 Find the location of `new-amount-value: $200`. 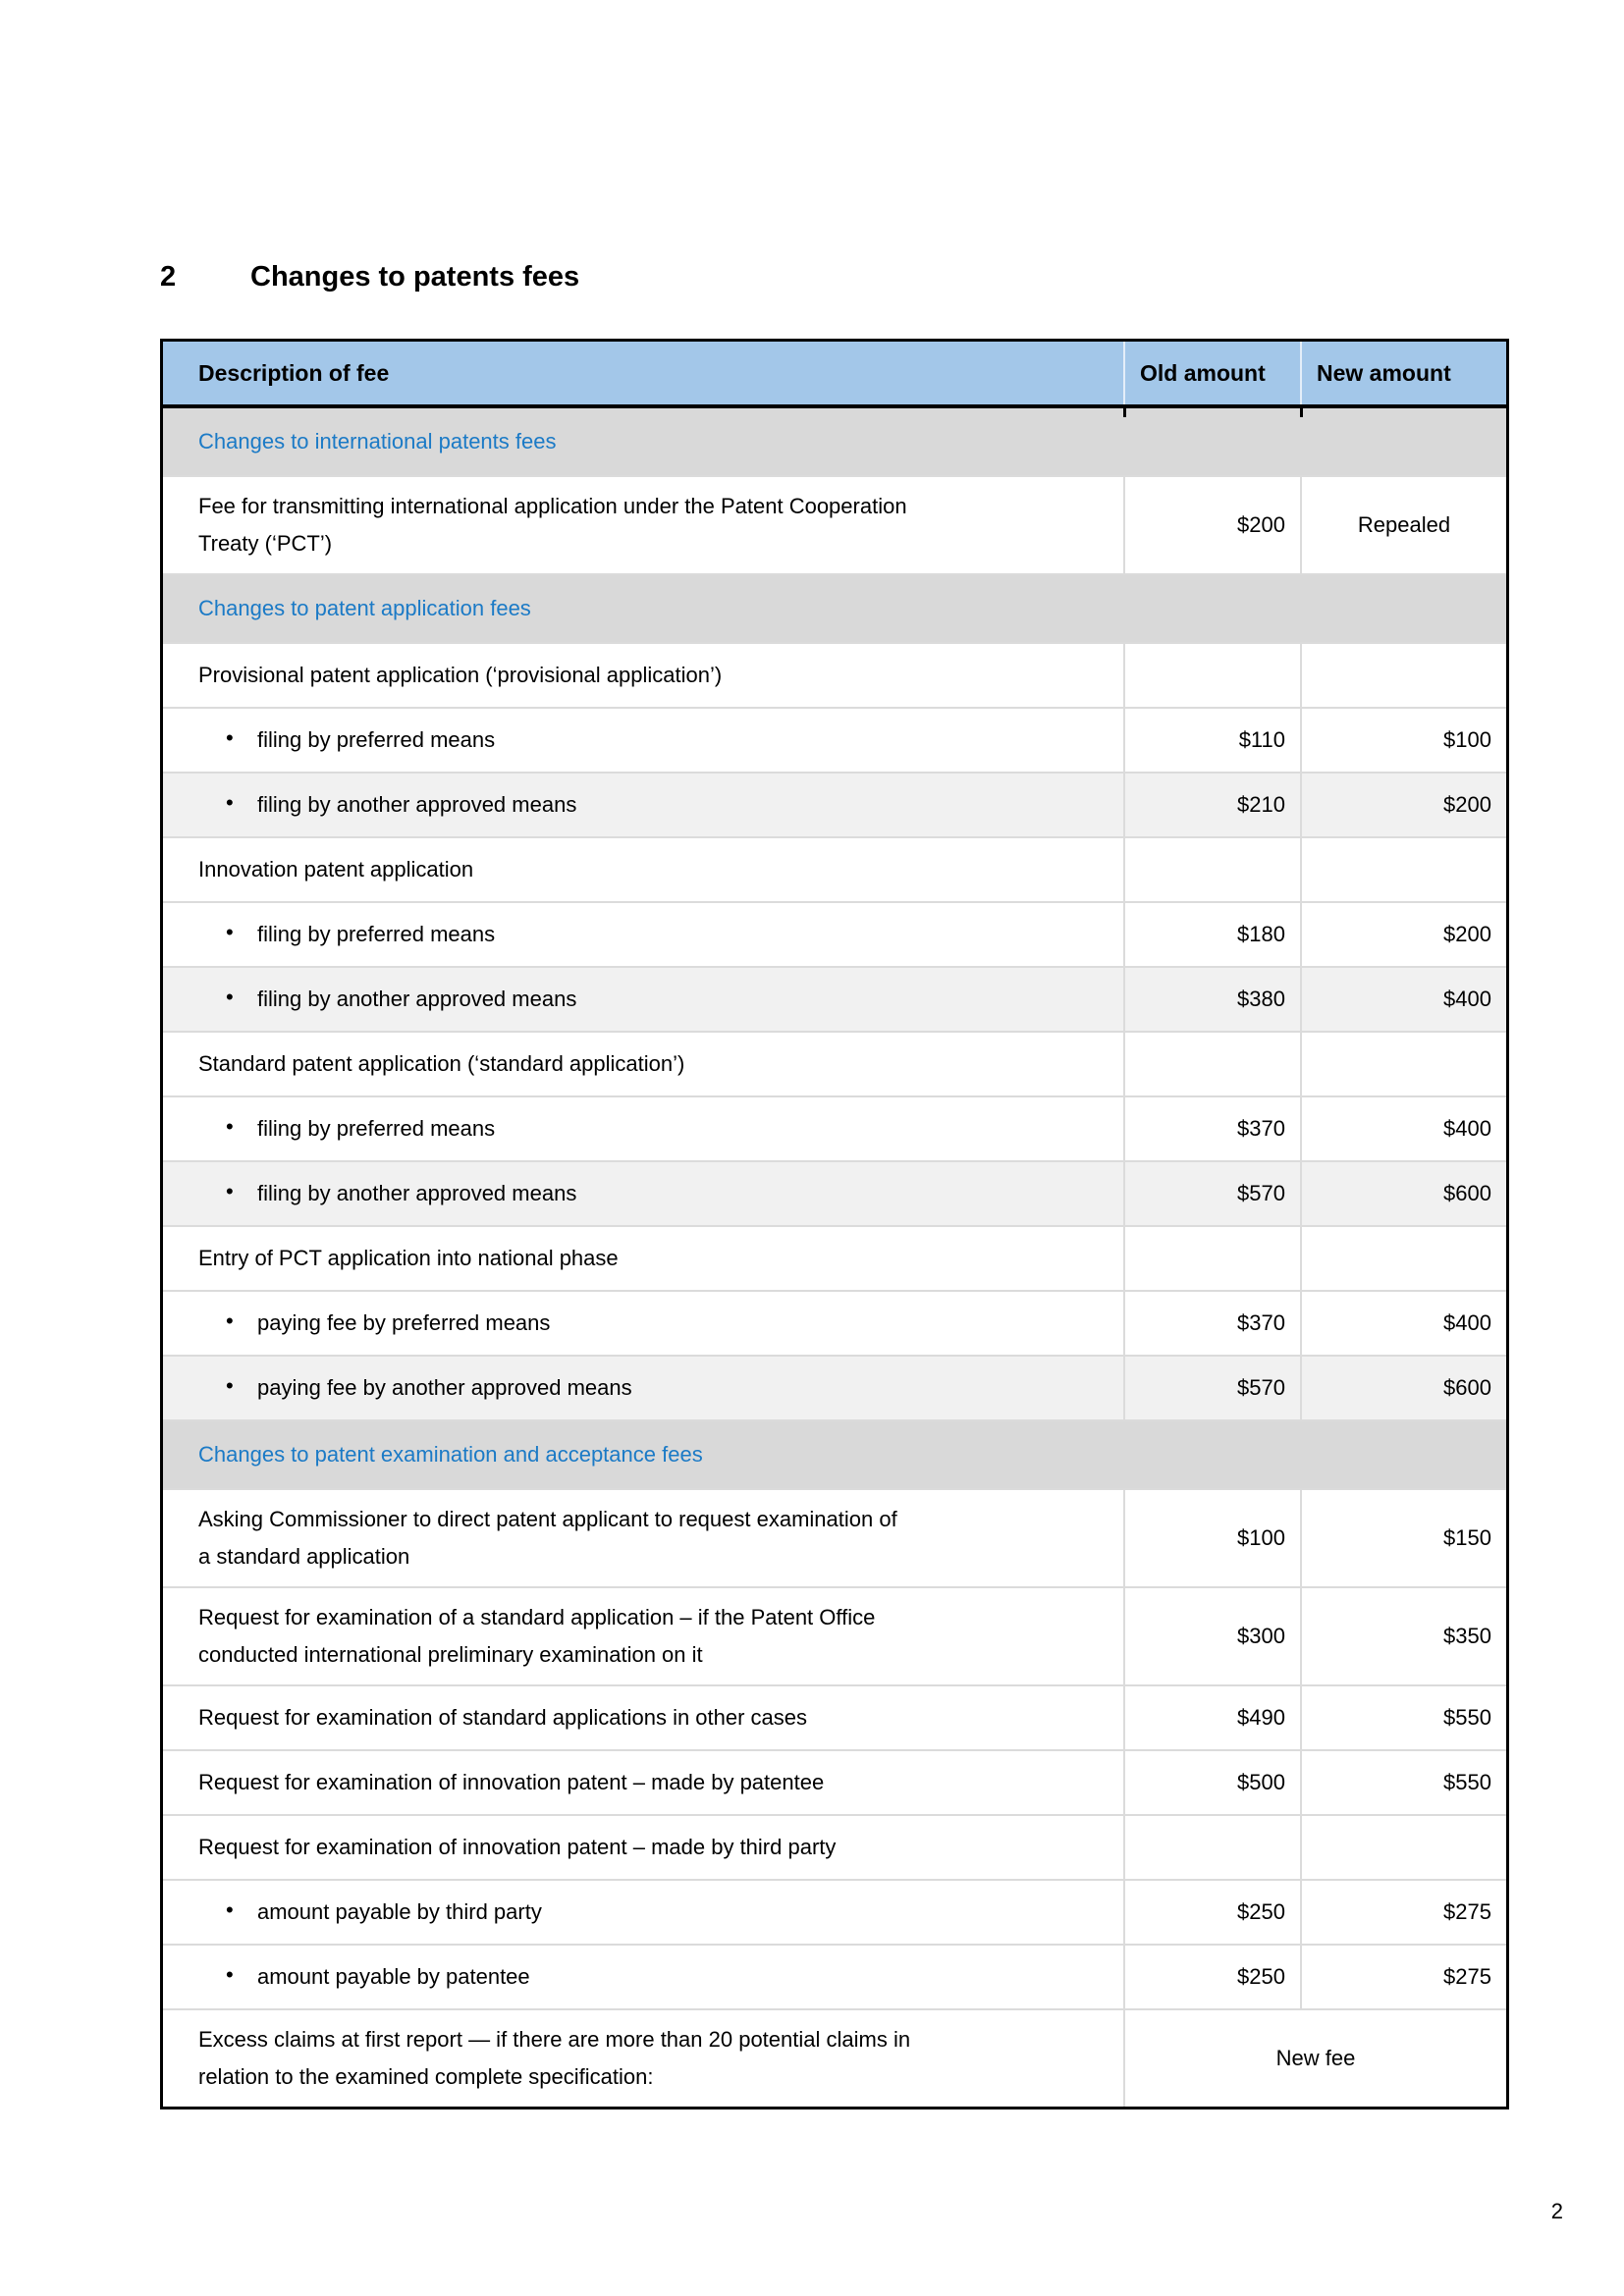

new-amount-value: $200 is located at coordinates (1467, 804).